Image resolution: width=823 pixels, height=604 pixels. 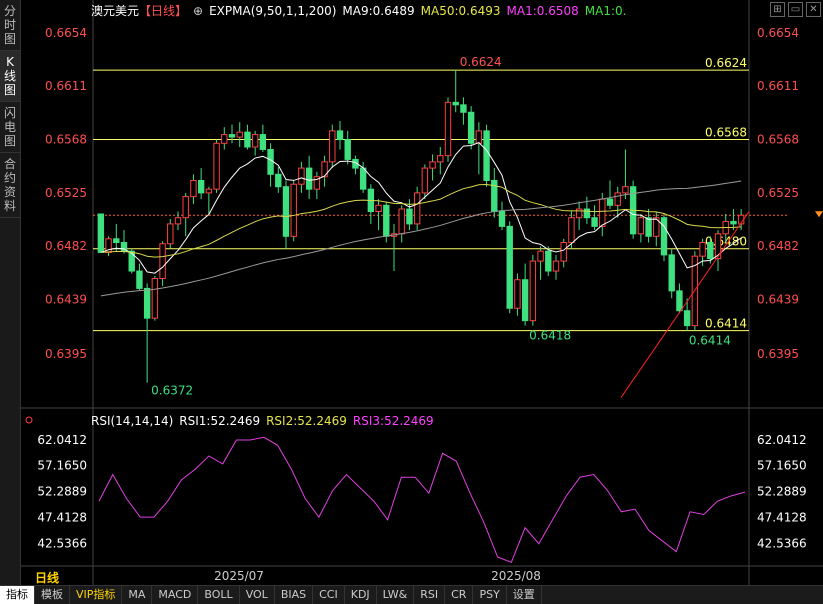 What do you see at coordinates (132, 421) in the screenshot?
I see `rsi-label: RSI(14,14,14)` at bounding box center [132, 421].